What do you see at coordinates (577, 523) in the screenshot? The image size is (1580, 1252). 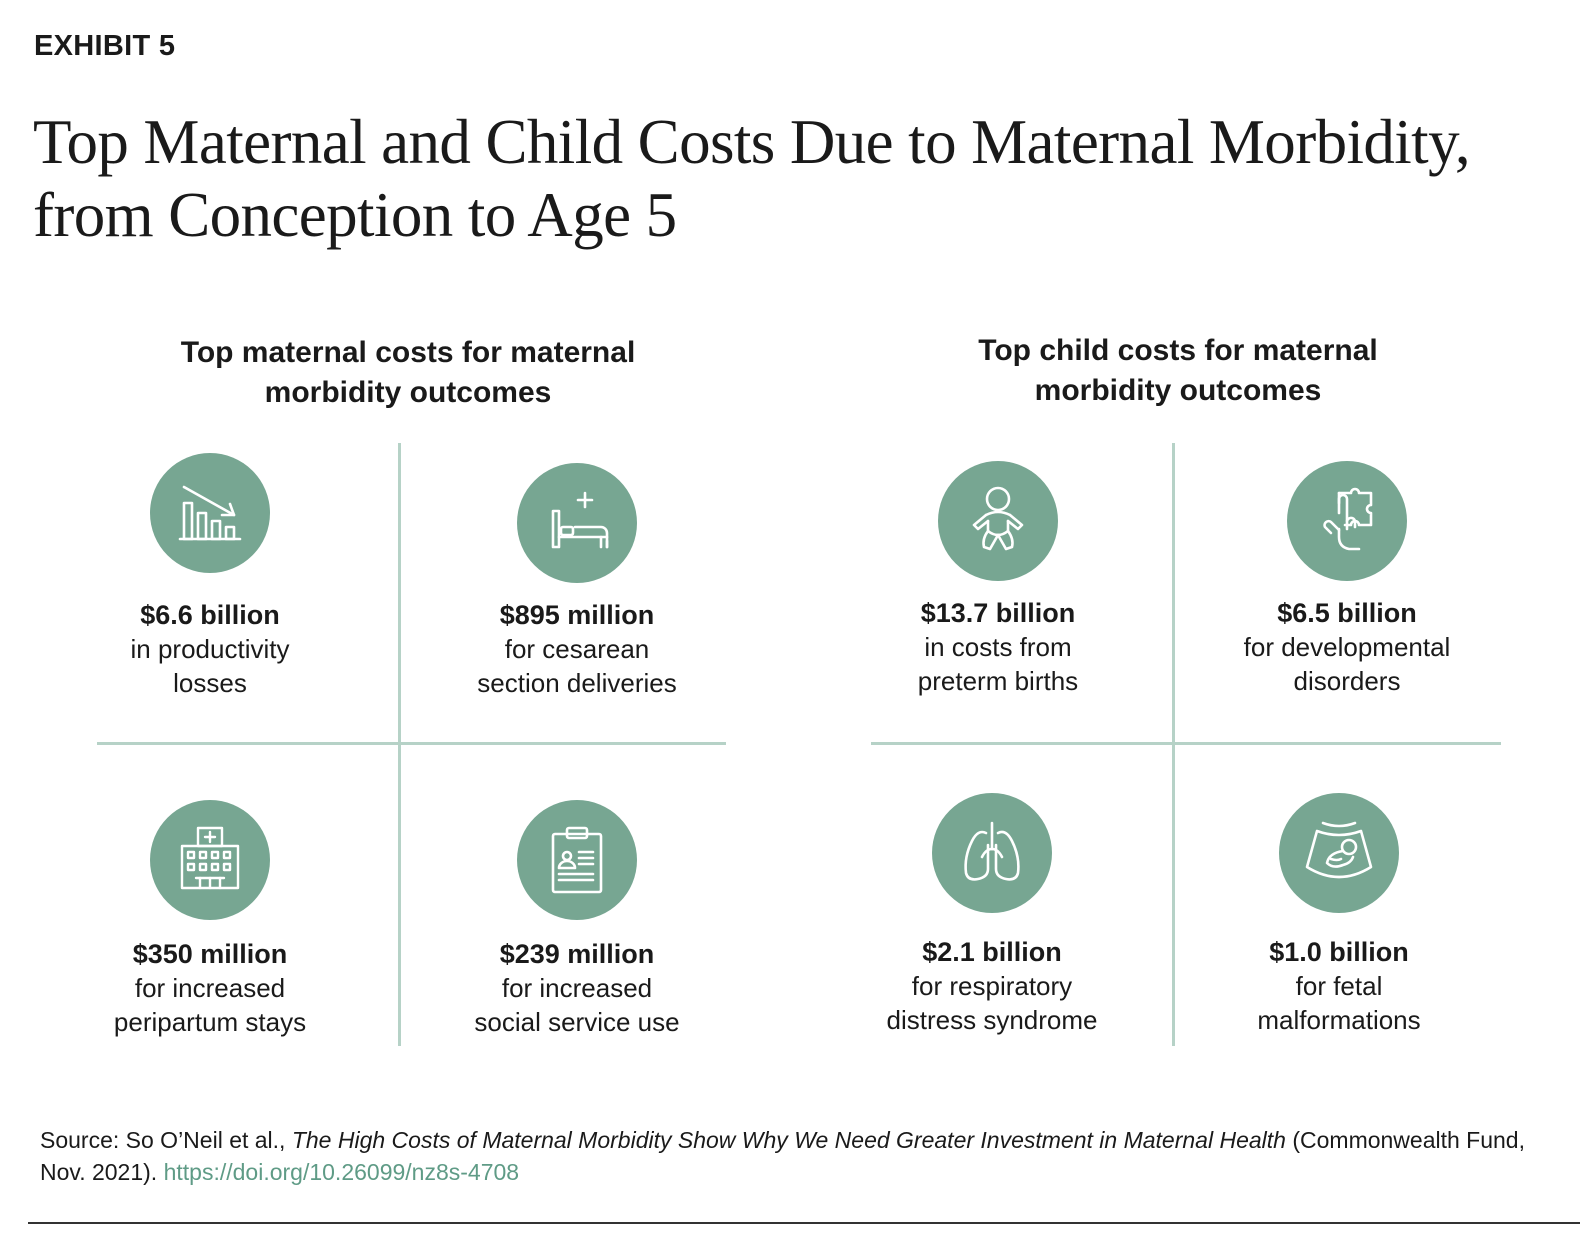 I see `hospital-bed-icon` at bounding box center [577, 523].